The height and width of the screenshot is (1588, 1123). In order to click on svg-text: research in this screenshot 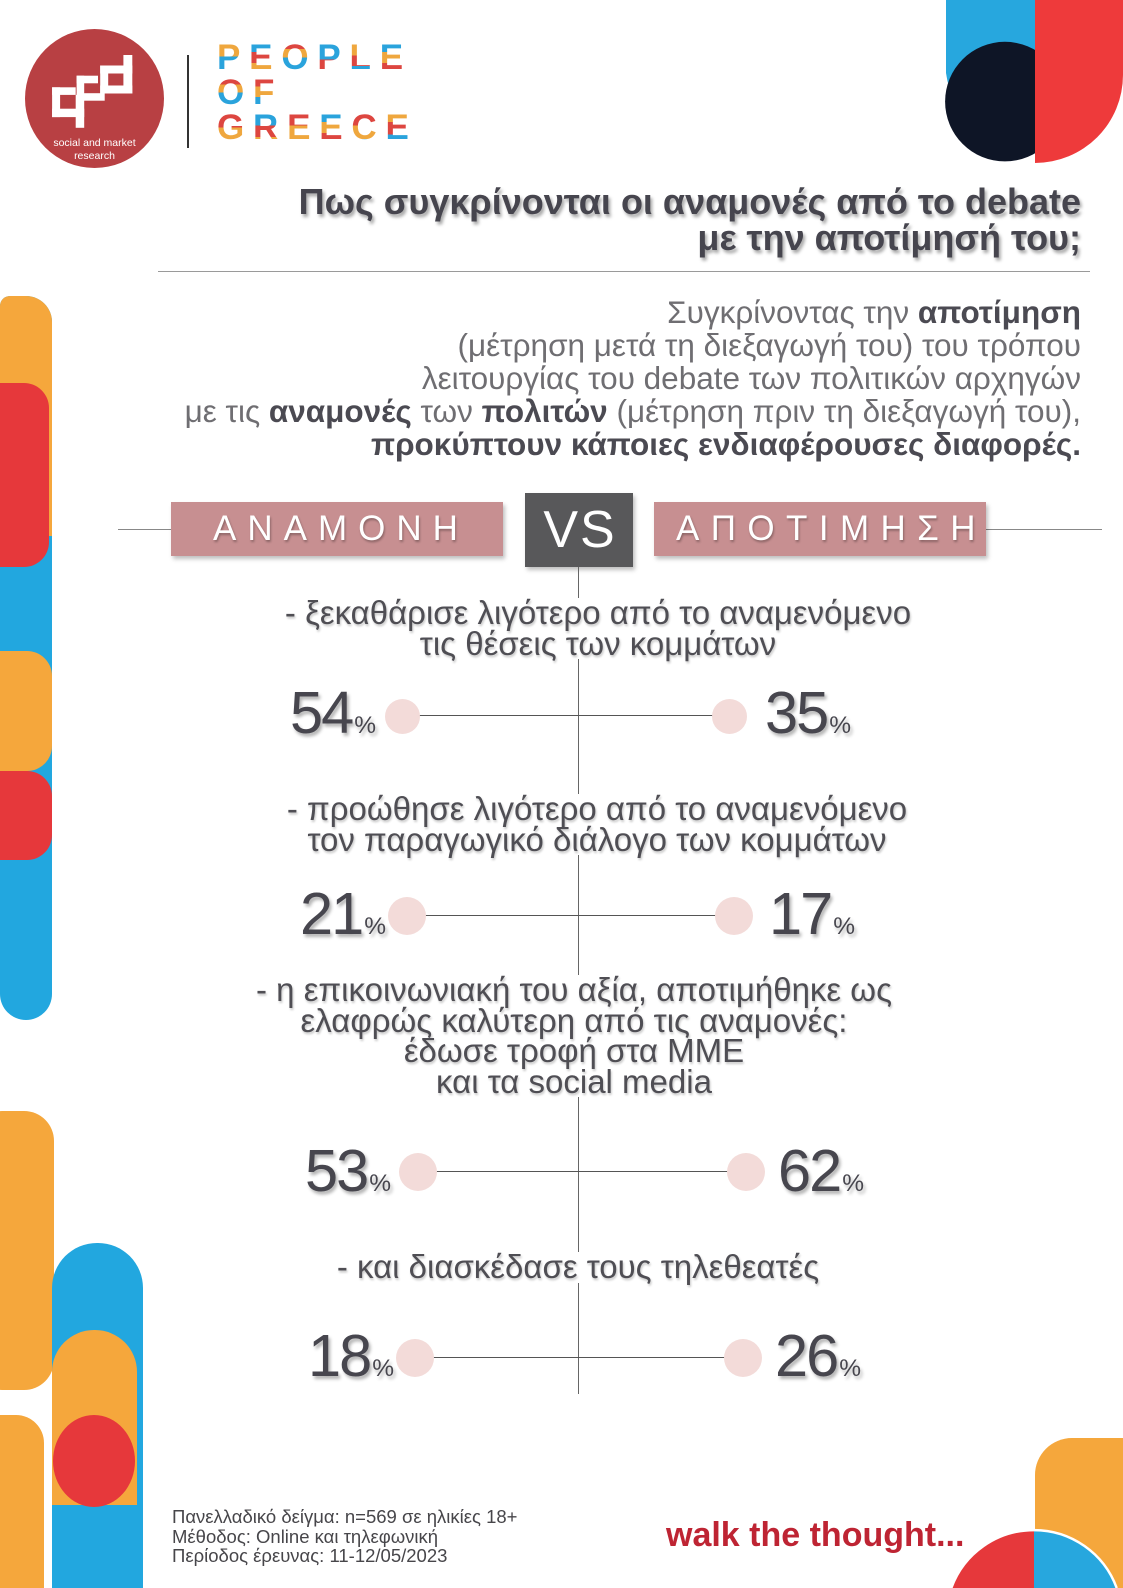, I will do `click(94, 156)`.